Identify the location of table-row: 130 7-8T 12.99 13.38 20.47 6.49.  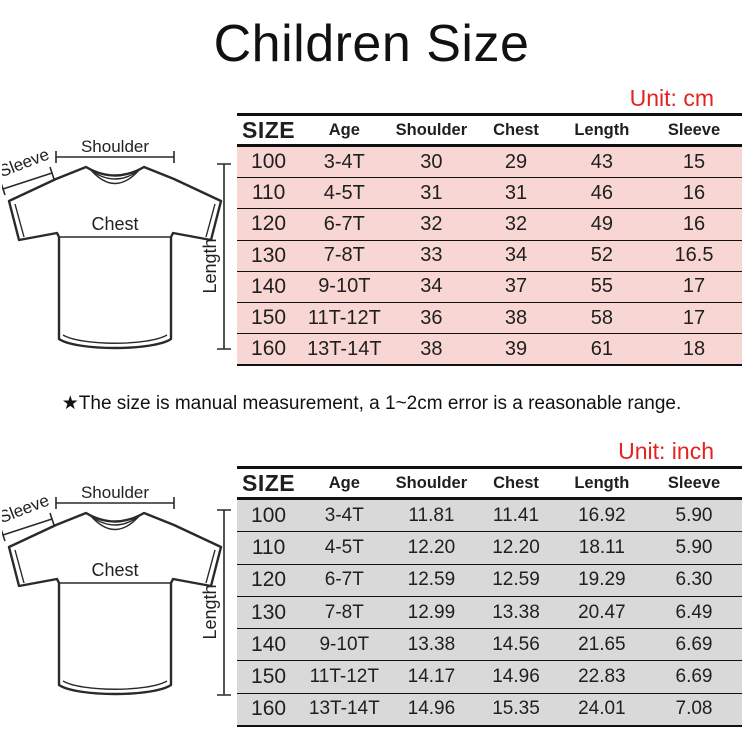
(489, 612).